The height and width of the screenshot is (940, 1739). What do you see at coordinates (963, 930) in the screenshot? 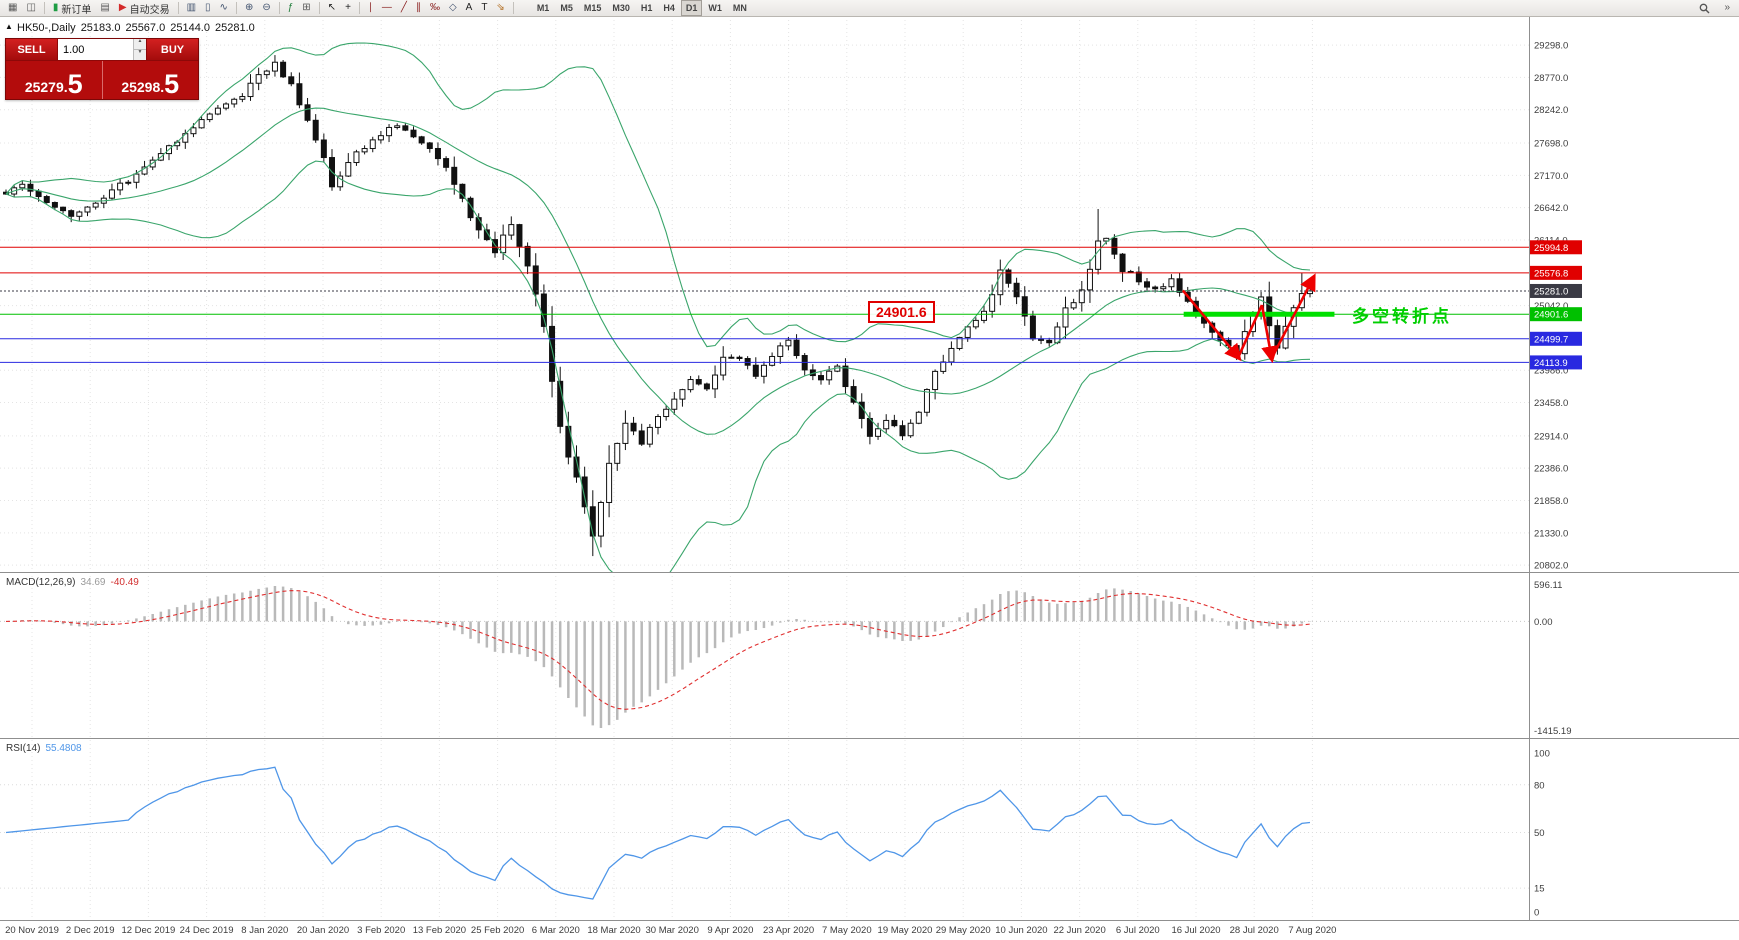
I see `svg-text: 29 May 2020` at bounding box center [963, 930].